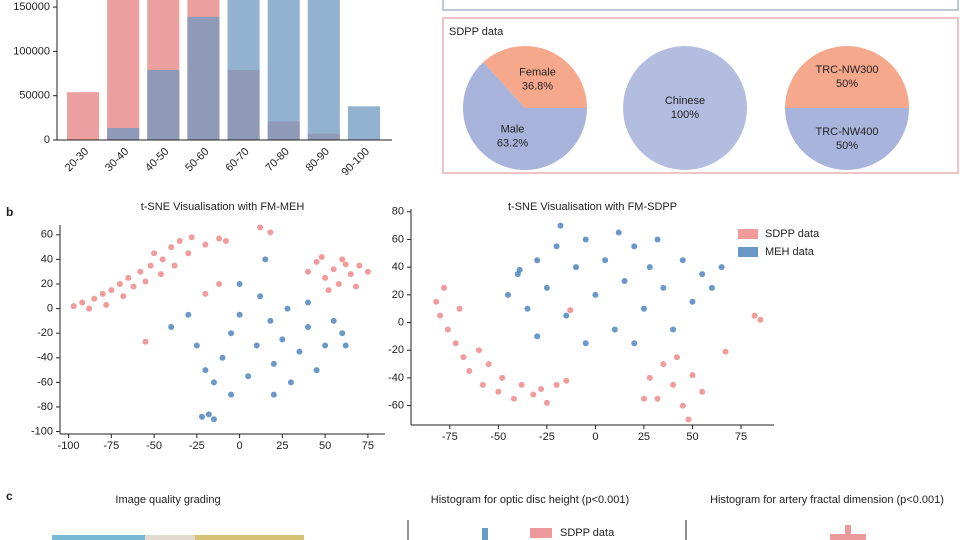 This screenshot has height=540, width=960. I want to click on y-tick-label: 60, so click(398, 239).